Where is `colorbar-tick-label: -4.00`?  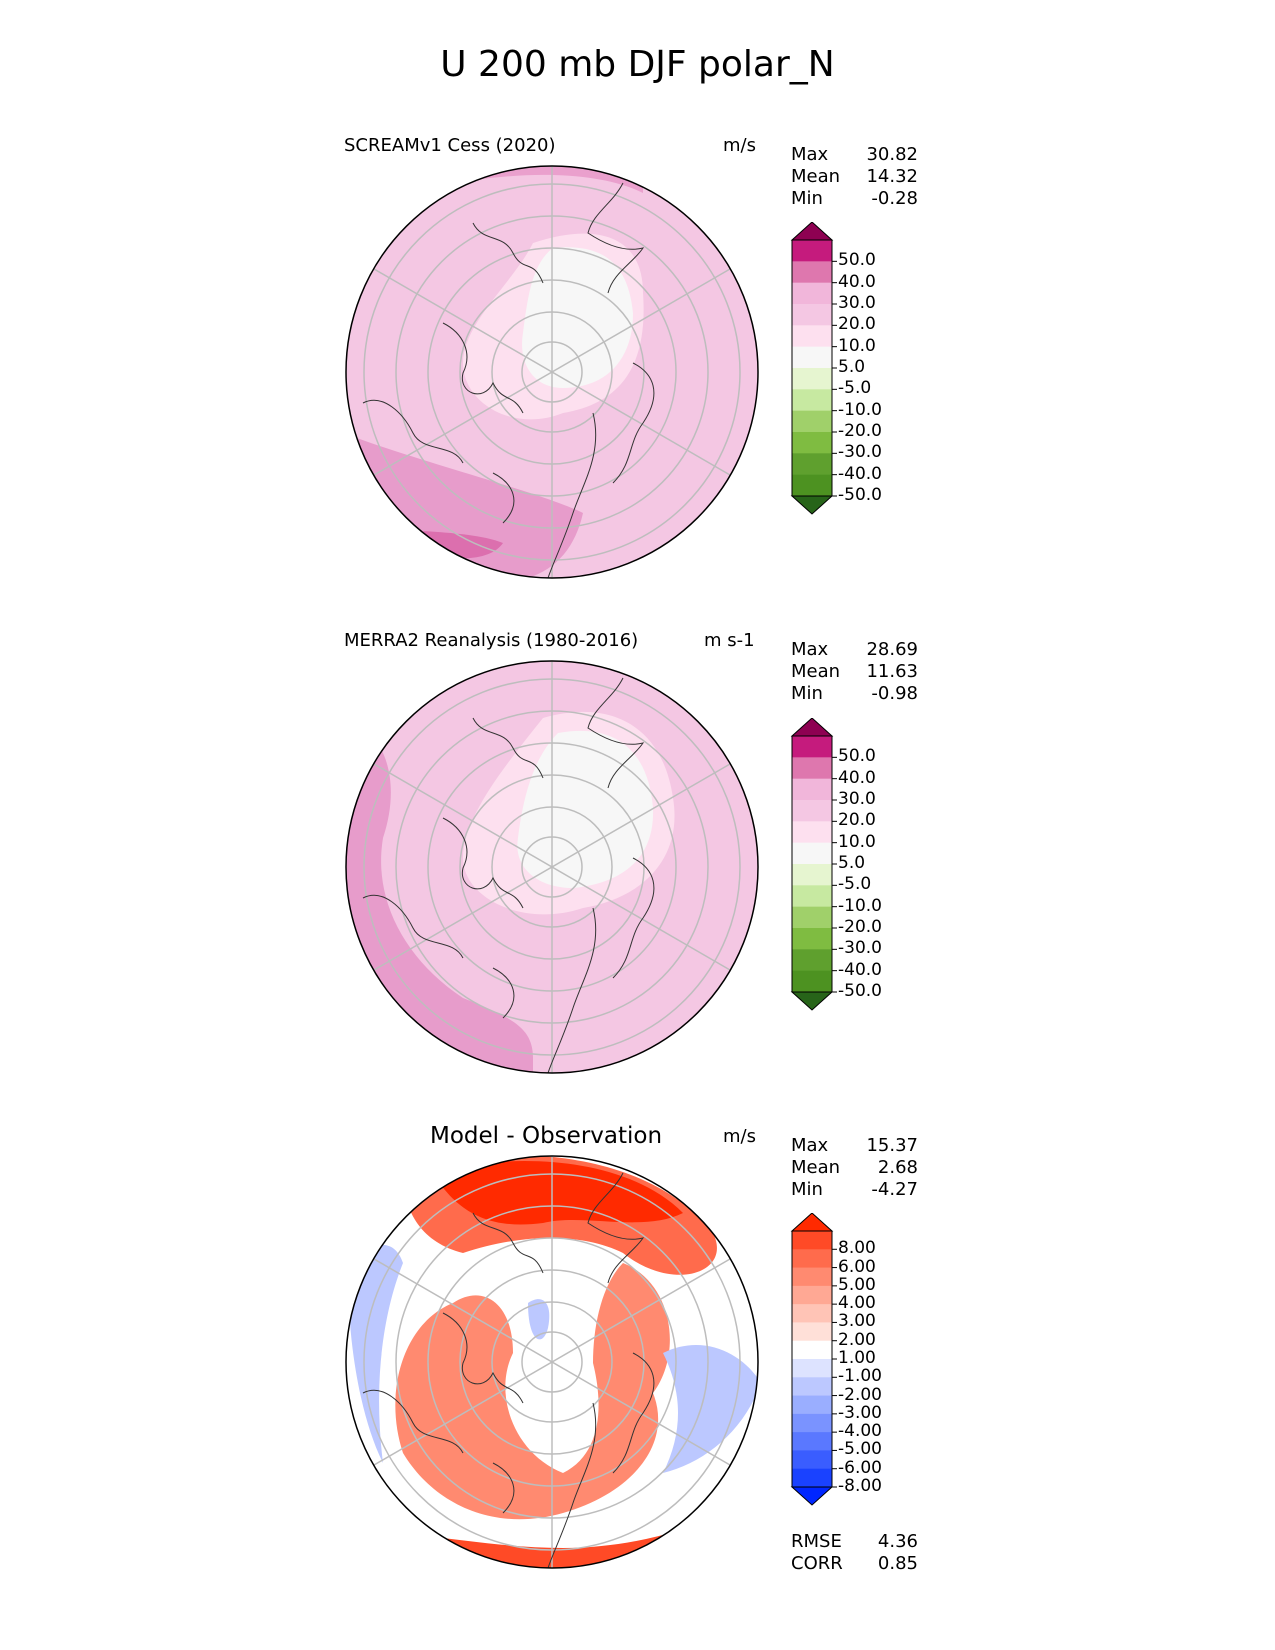
colorbar-tick-label: -4.00 is located at coordinates (860, 1431).